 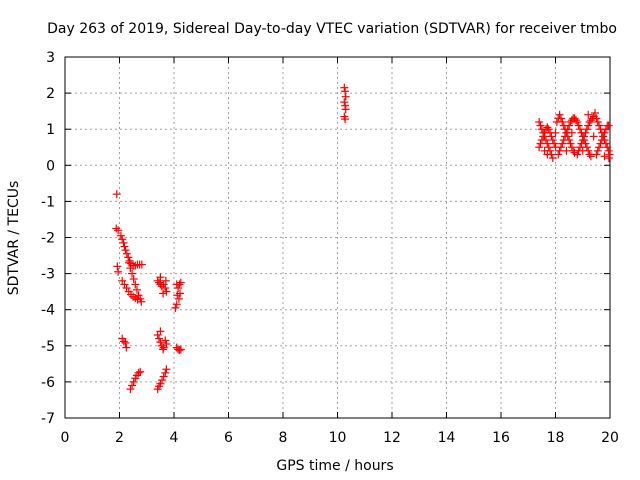 What do you see at coordinates (228, 438) in the screenshot?
I see `x-tick-label: 6` at bounding box center [228, 438].